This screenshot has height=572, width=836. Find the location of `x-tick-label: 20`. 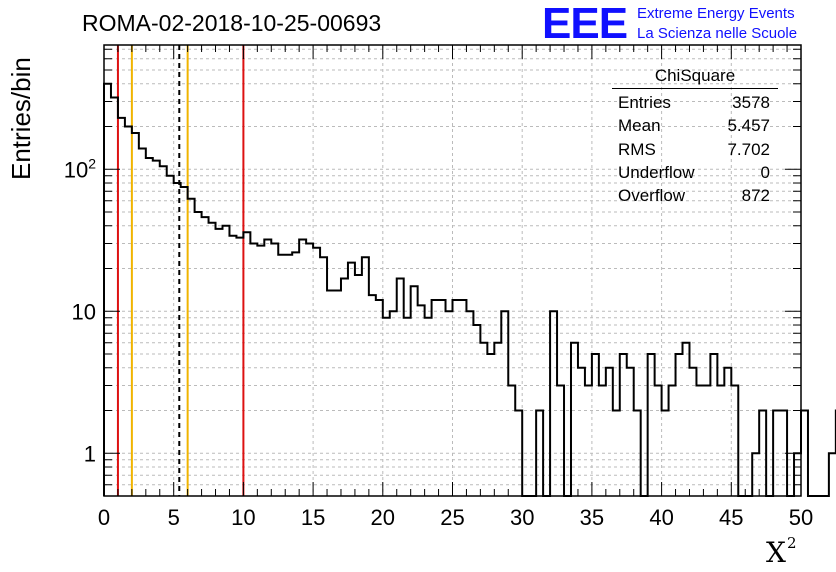

x-tick-label: 20 is located at coordinates (383, 517).